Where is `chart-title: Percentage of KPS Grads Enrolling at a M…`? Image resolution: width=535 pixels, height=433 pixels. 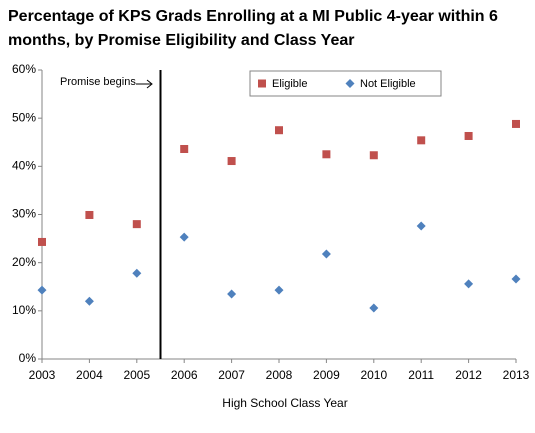
chart-title: Percentage of KPS Grads Enrolling at a M… is located at coordinates (253, 28).